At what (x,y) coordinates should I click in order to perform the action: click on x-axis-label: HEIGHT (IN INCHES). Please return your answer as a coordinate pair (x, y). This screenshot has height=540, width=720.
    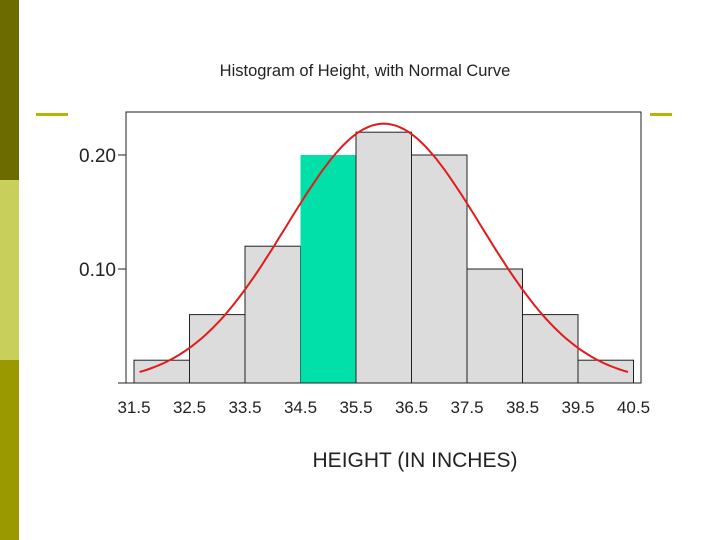
    Looking at the image, I should click on (415, 460).